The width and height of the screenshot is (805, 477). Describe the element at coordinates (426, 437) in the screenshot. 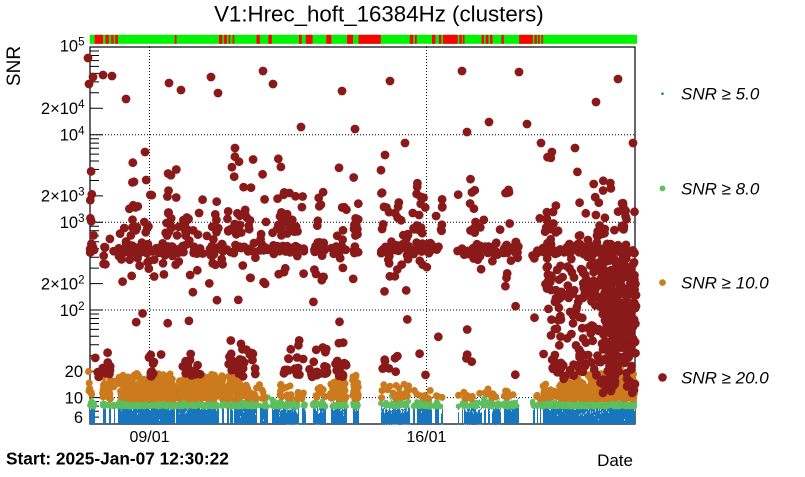

I see `svg-text: 16/01` at that location.